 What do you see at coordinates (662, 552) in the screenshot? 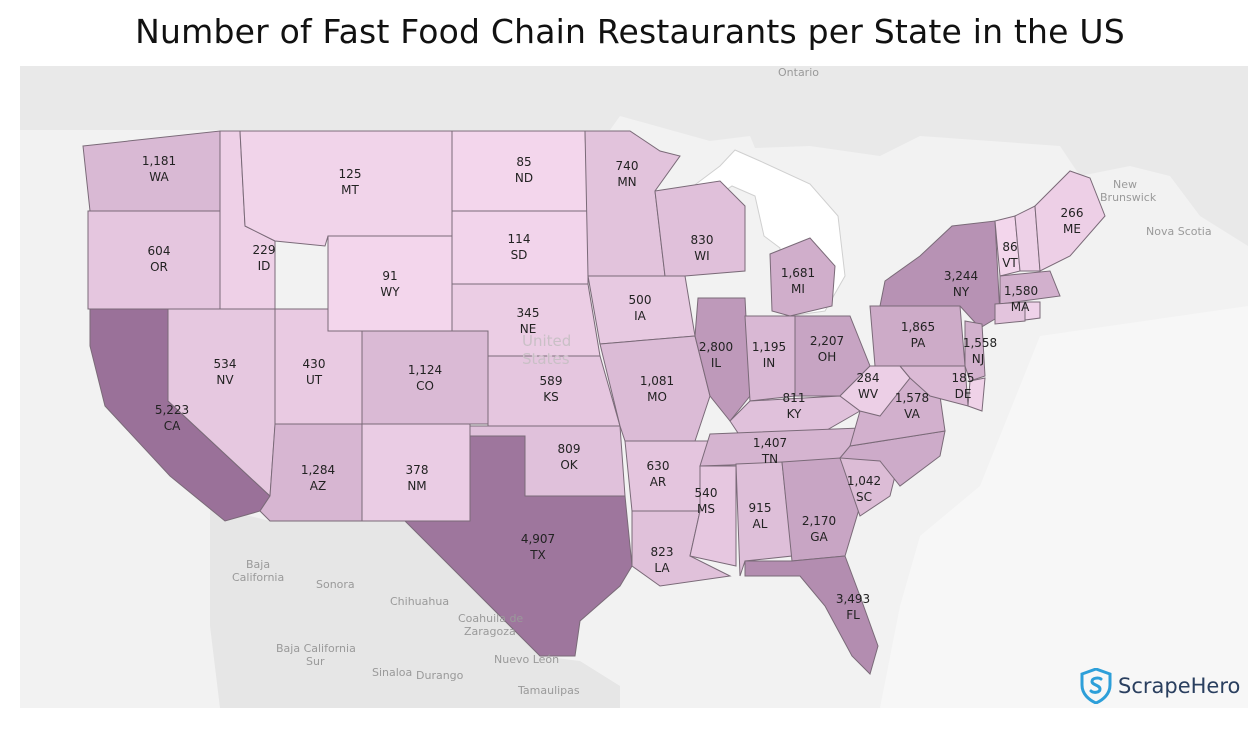
I see `state-value-label: 823` at bounding box center [662, 552].